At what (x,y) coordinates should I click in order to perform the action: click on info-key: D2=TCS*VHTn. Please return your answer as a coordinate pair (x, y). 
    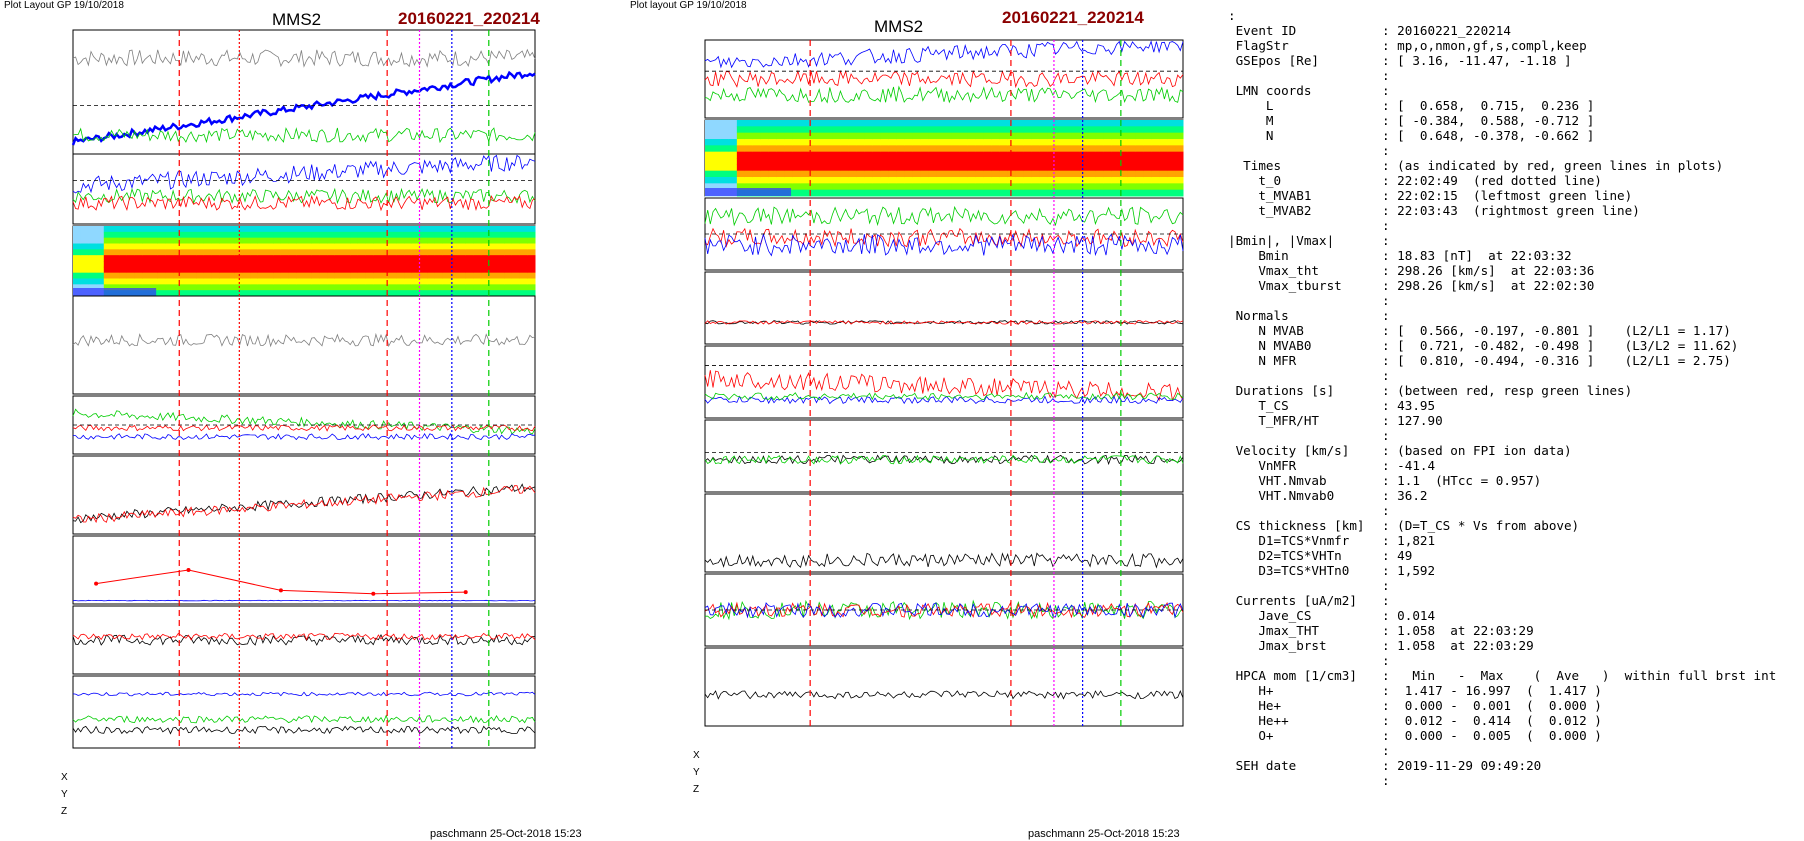
    Looking at the image, I should click on (1285, 555).